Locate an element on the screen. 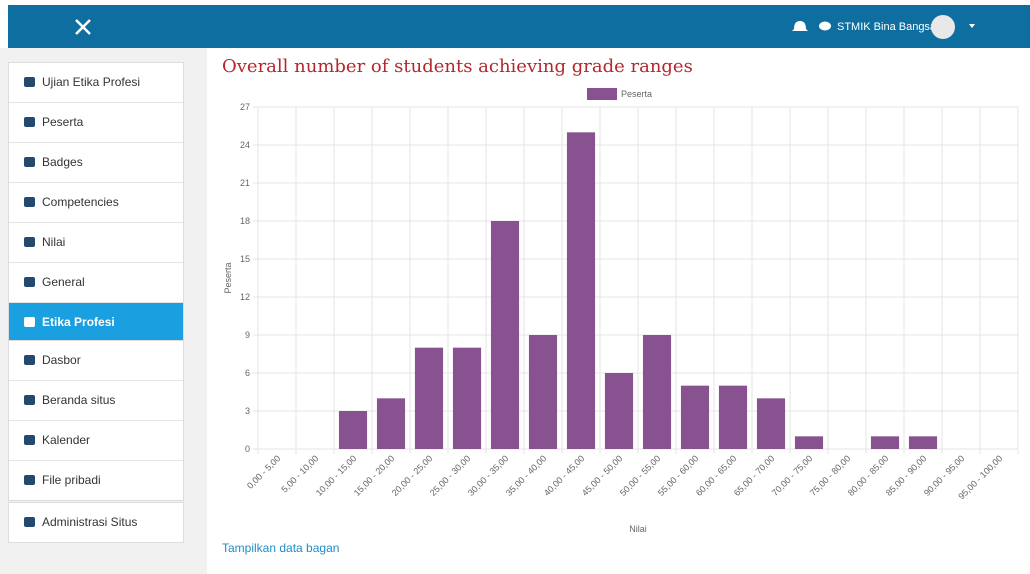 The image size is (1030, 574). nav-label: Badges is located at coordinates (62, 162).